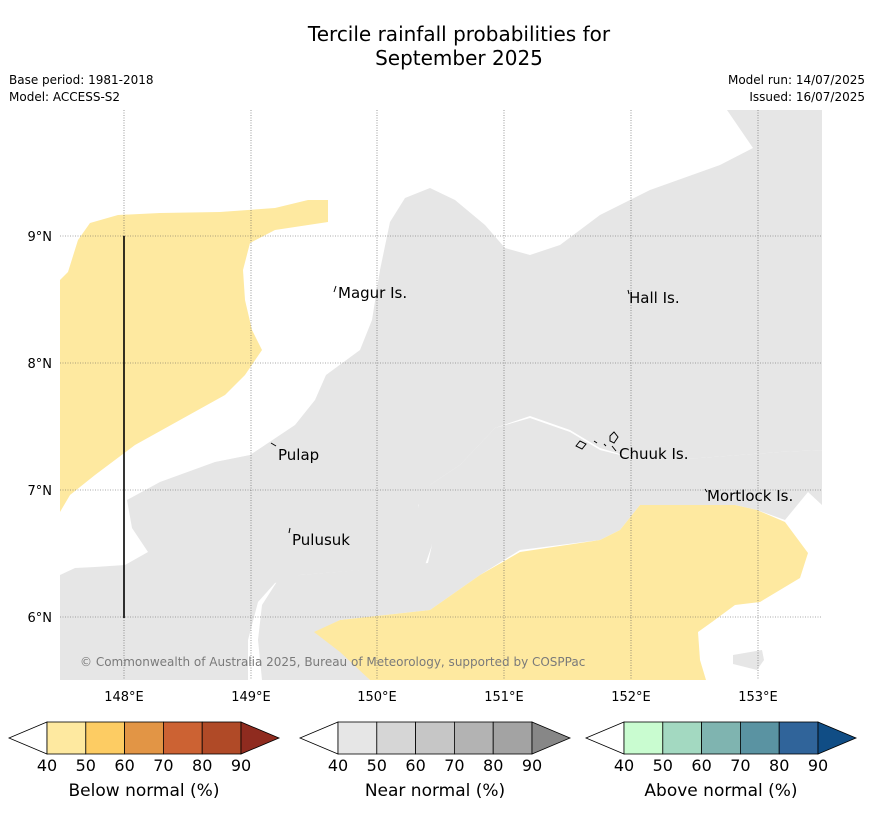 Image resolution: width=873 pixels, height=816 pixels. I want to click on colorbar-below-tick: 60, so click(124, 765).